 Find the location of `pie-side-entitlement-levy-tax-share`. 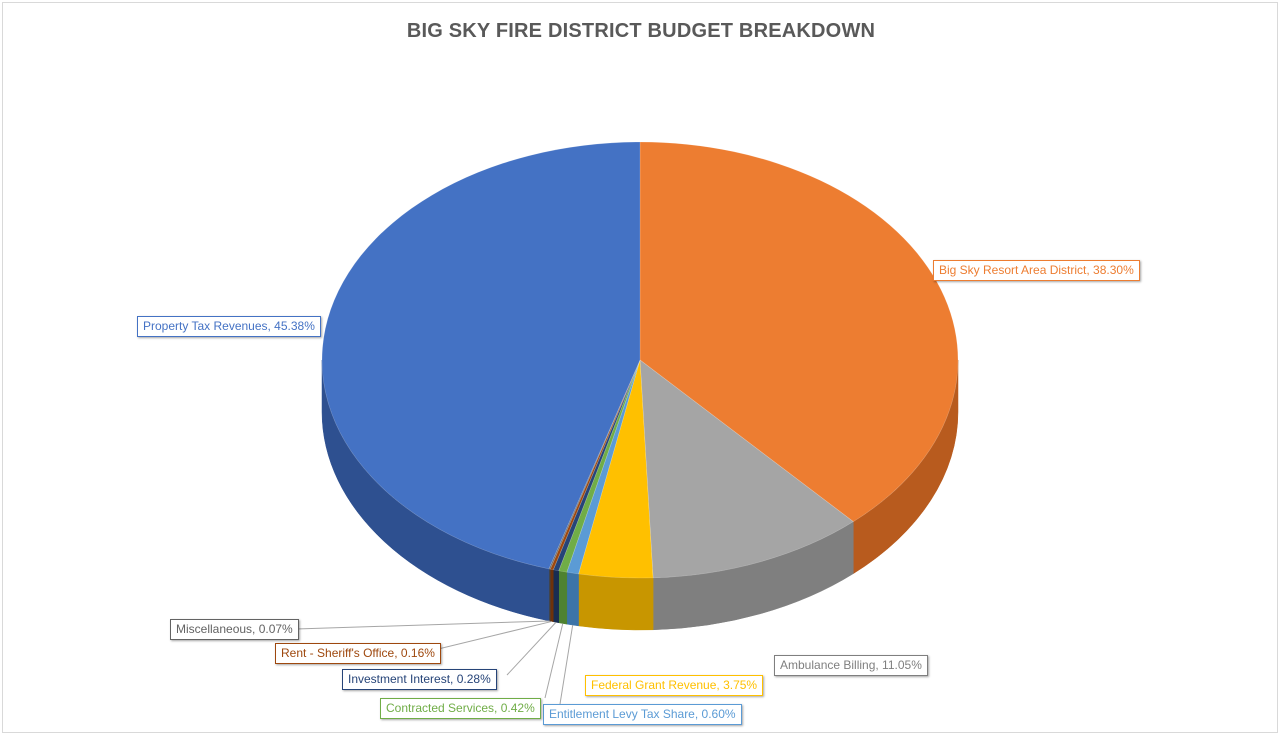

pie-side-entitlement-levy-tax-share is located at coordinates (572, 599).